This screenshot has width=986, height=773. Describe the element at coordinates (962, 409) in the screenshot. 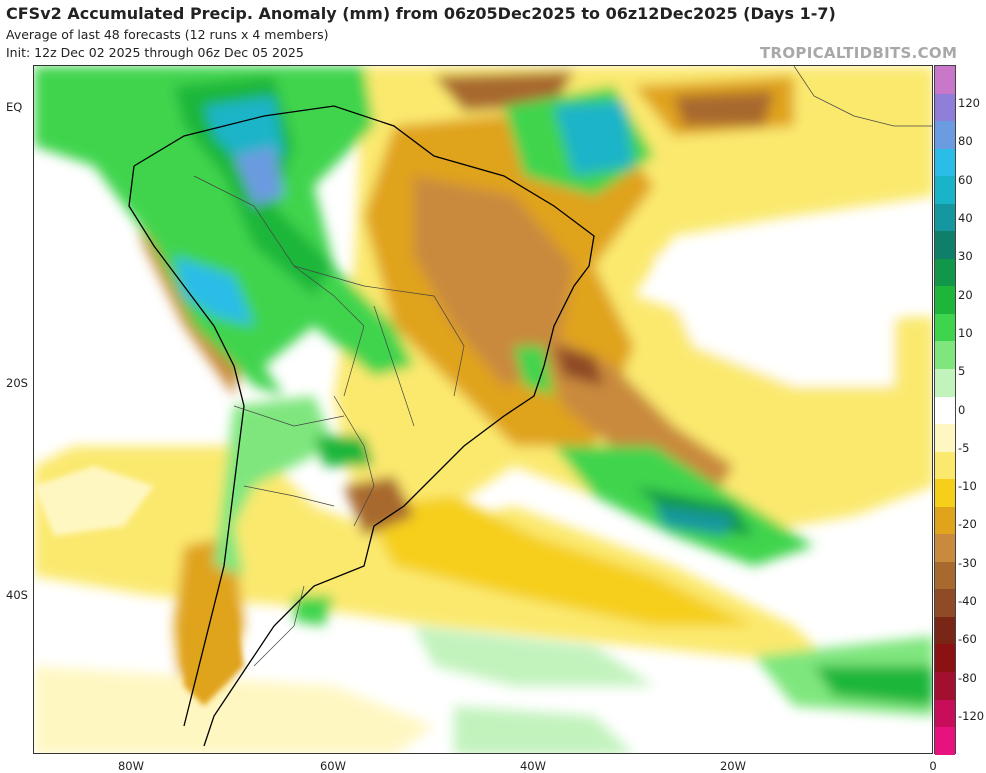

I see `colorbar-label: 0` at that location.